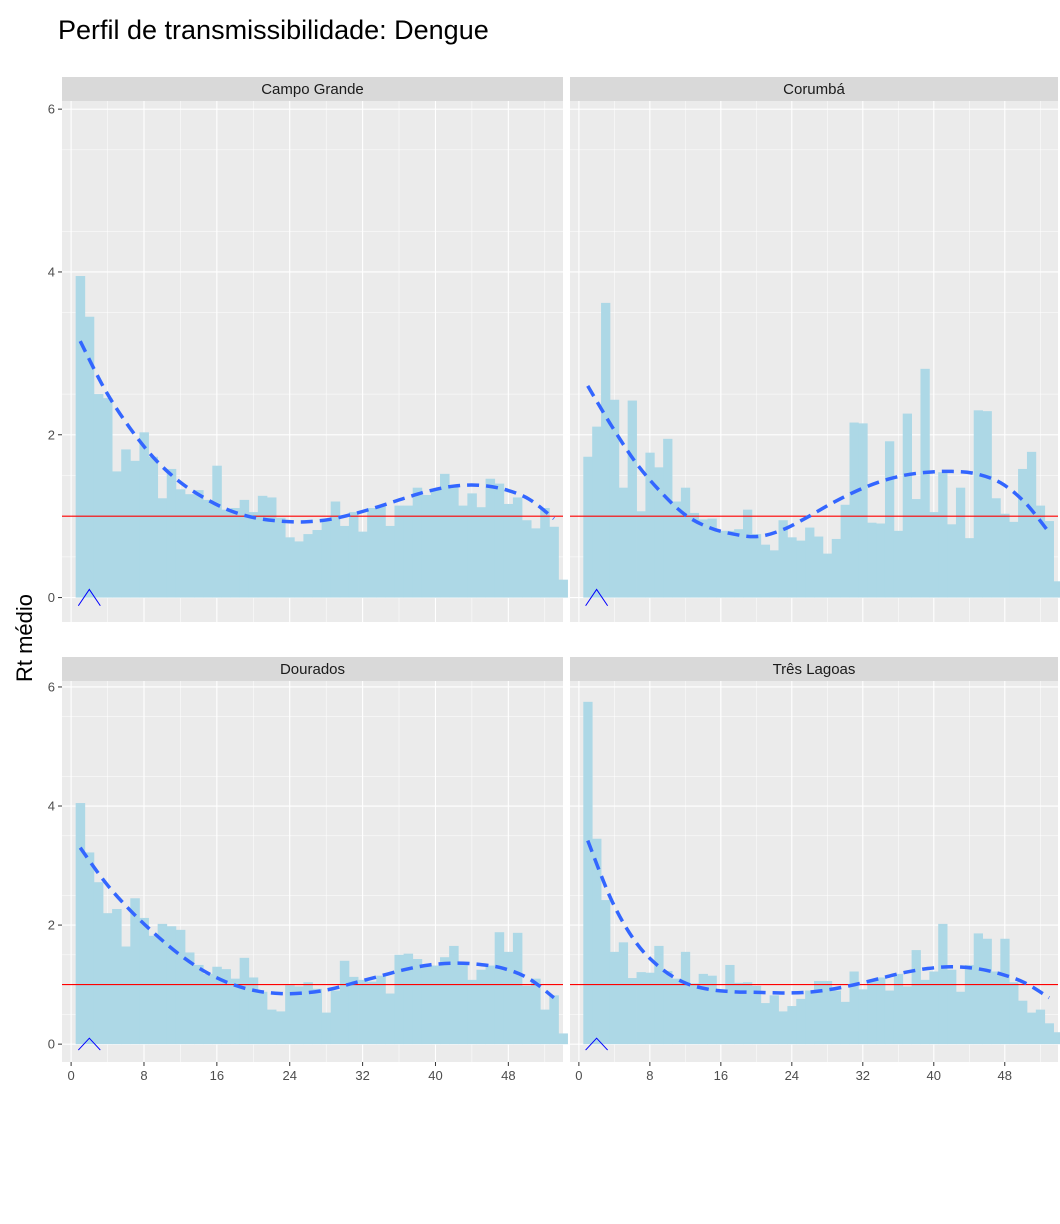  I want to click on x-tick-label: 32, so click(362, 1075).